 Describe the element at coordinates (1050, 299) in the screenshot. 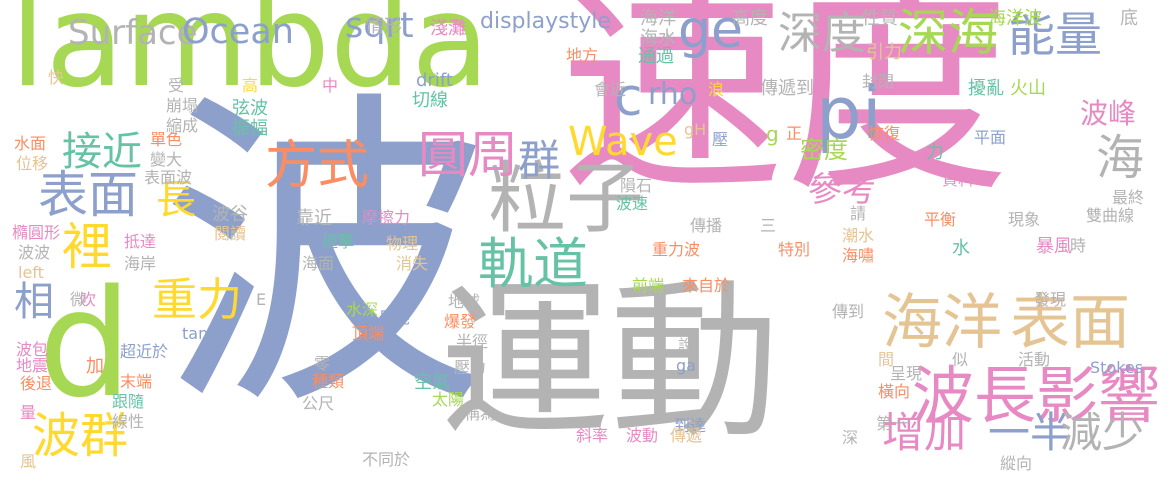

I see `word-cloud-word: 發現` at that location.